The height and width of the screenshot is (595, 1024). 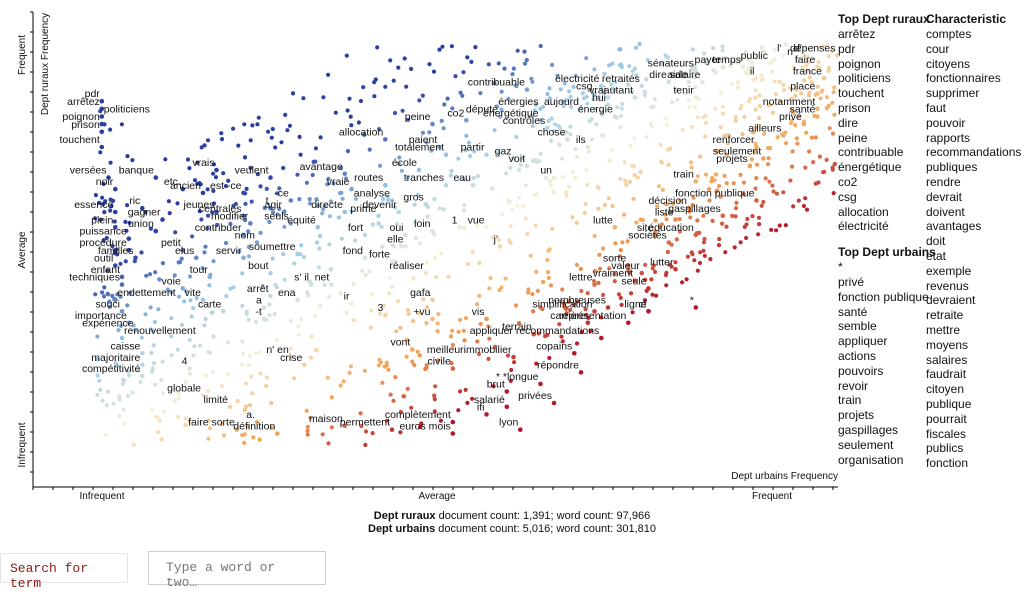 I want to click on rural-term: allocation, so click(x=863, y=211).